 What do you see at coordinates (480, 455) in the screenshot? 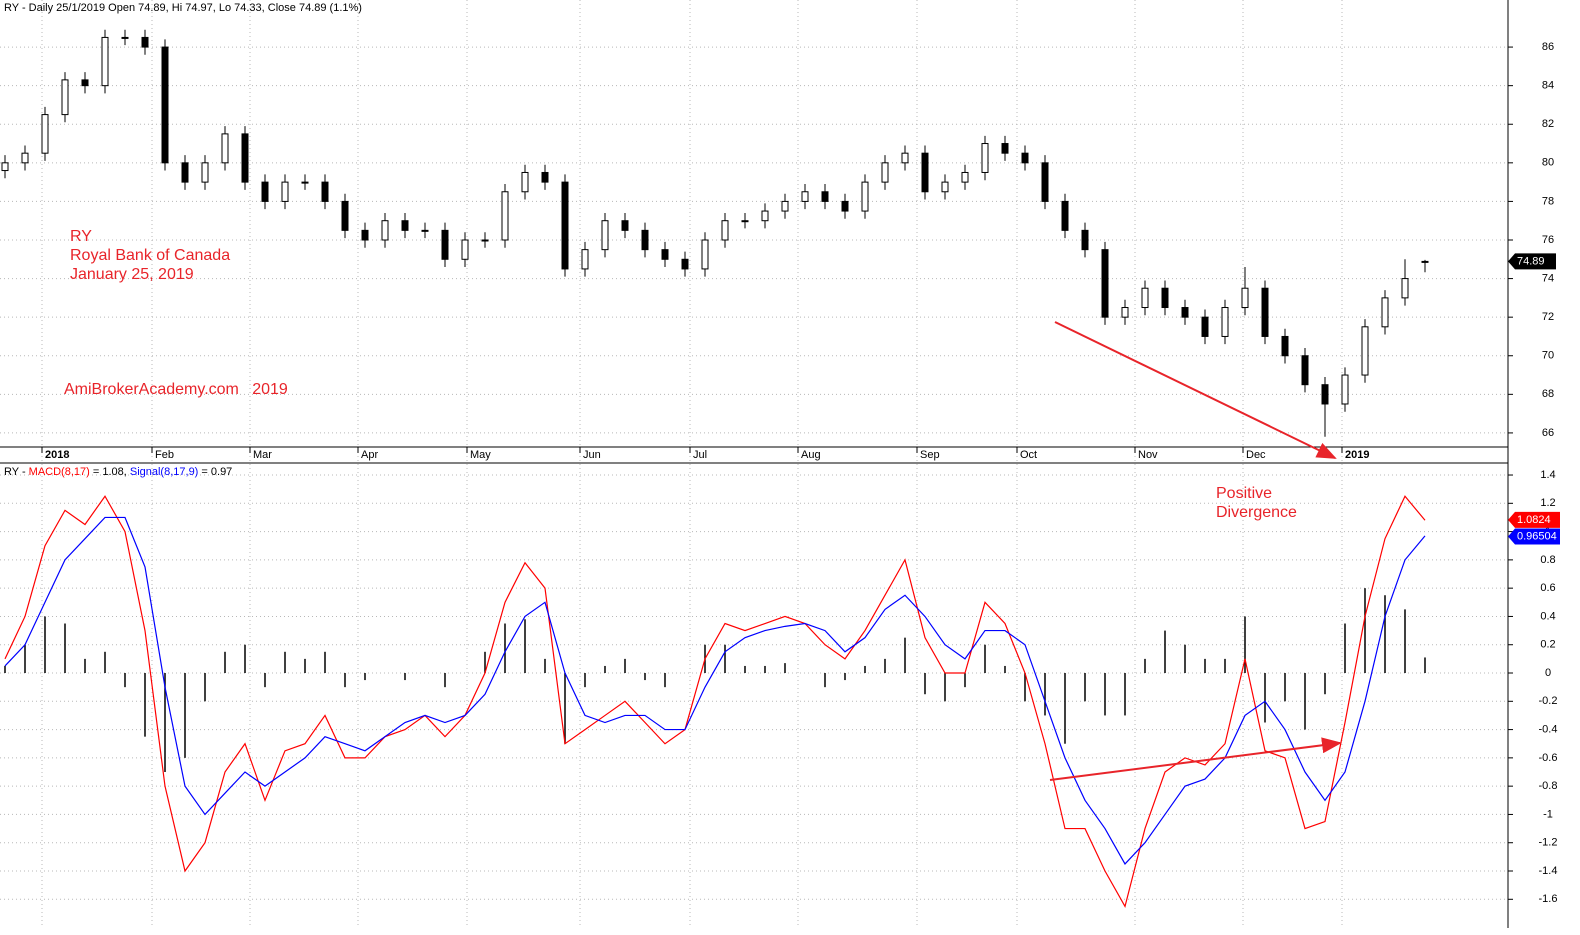
I see `x-tick-label: May` at bounding box center [480, 455].